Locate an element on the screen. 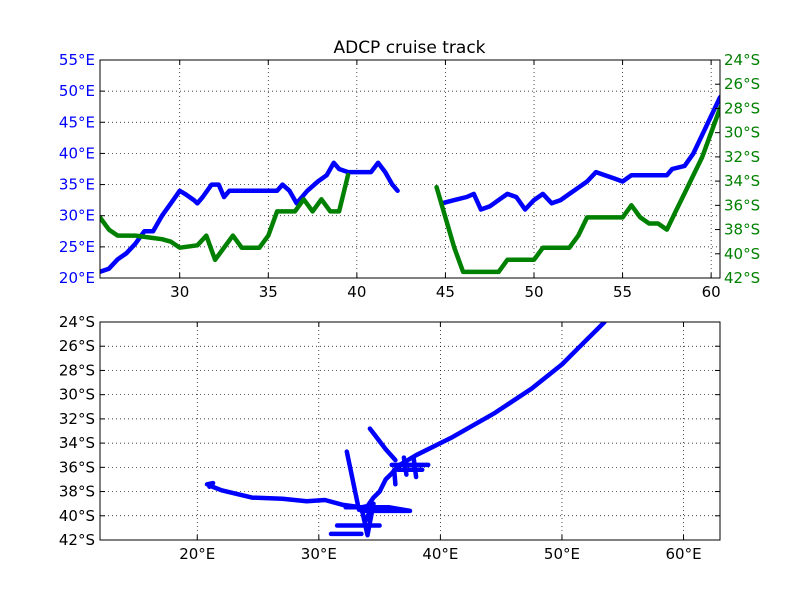  x-tick-label: 60°E is located at coordinates (683, 554).